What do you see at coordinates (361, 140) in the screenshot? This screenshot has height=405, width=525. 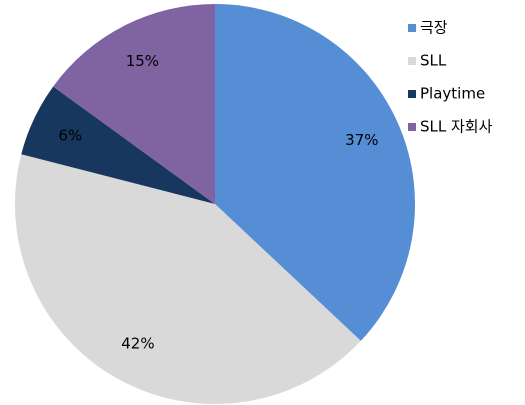 I see `data-label: 37%` at bounding box center [361, 140].